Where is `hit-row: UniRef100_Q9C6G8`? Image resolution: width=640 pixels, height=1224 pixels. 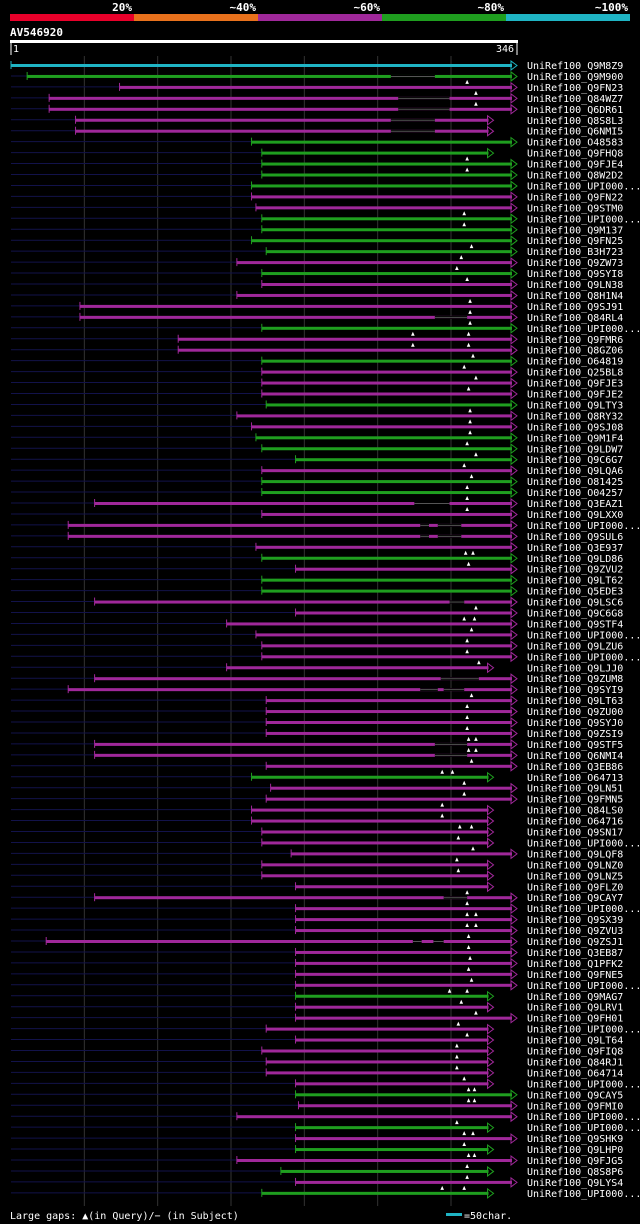 hit-row: UniRef100_Q9C6G8 is located at coordinates (317, 612).